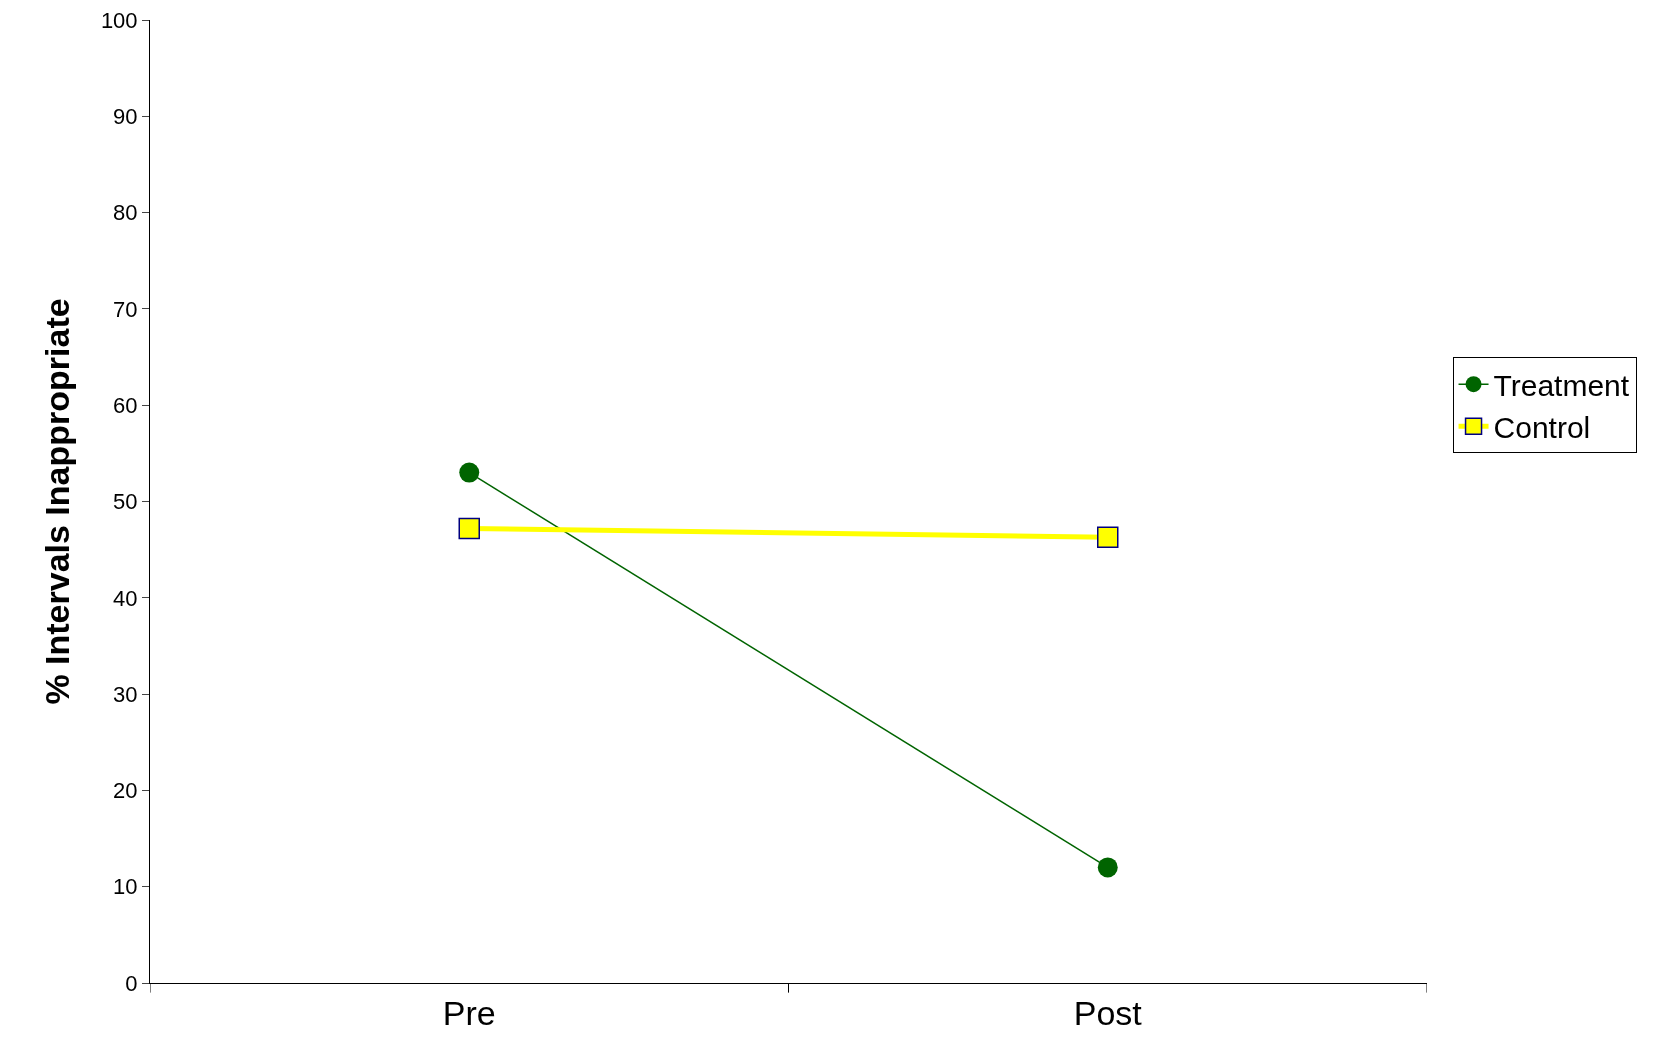 The width and height of the screenshot is (1657, 1053). What do you see at coordinates (119, 20) in the screenshot?
I see `y-tick-label: 100` at bounding box center [119, 20].